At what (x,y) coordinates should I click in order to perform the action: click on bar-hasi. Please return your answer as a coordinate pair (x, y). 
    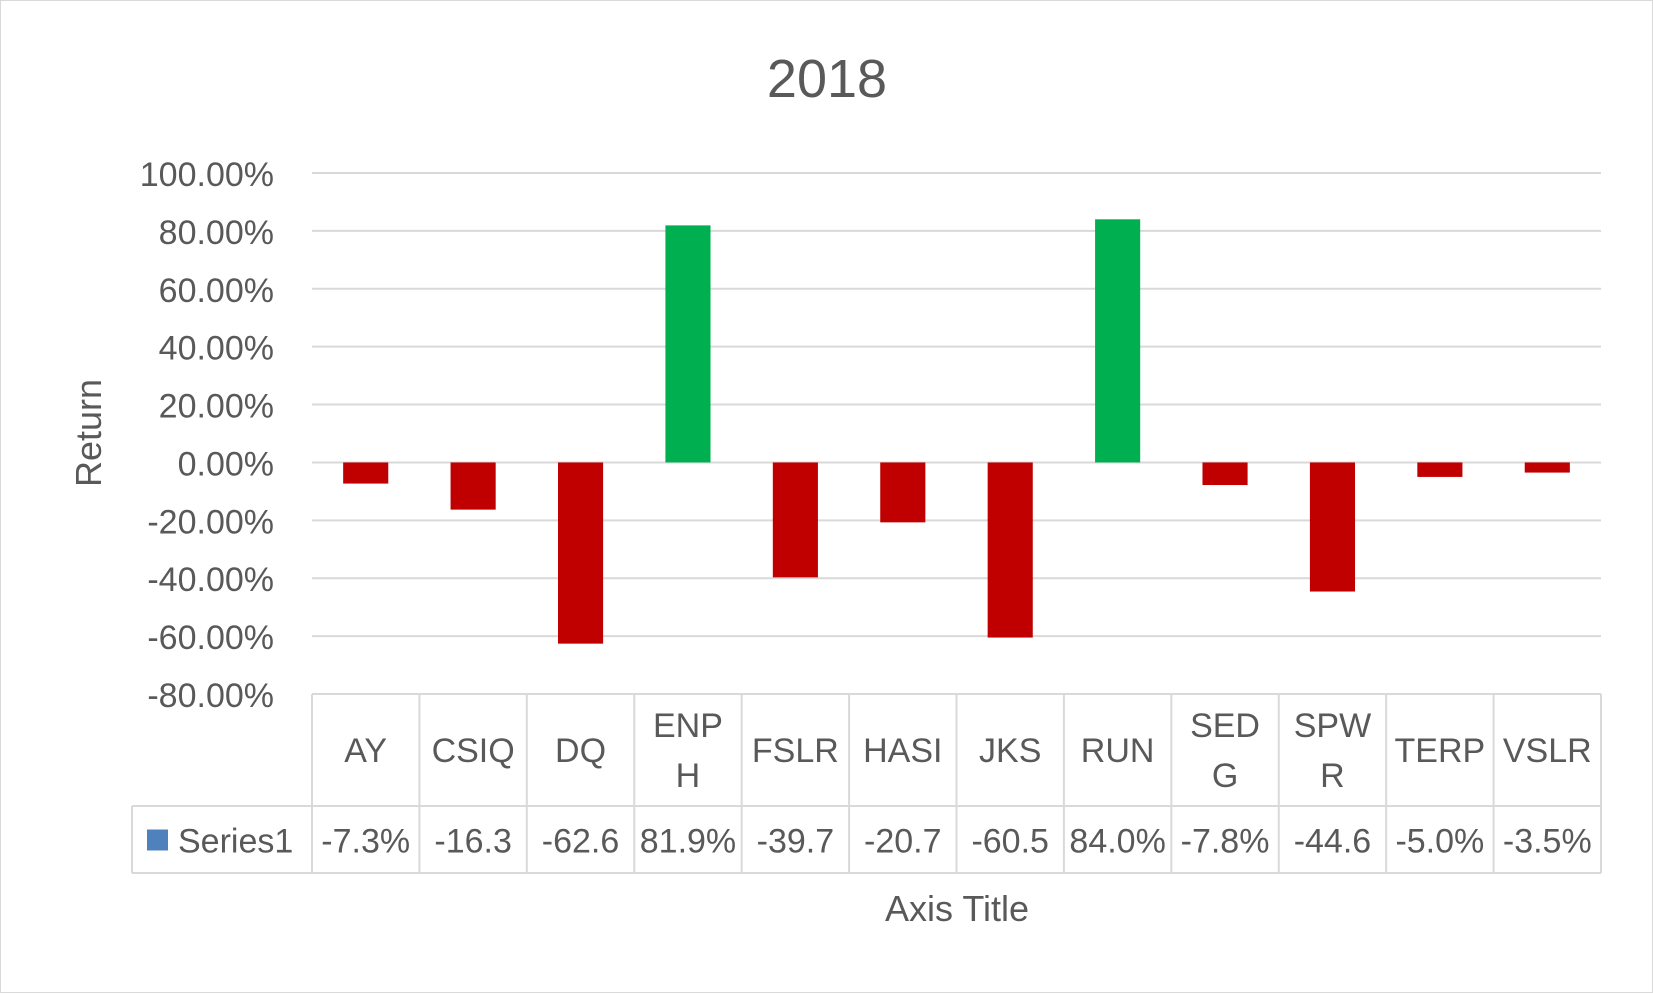
    Looking at the image, I should click on (903, 492).